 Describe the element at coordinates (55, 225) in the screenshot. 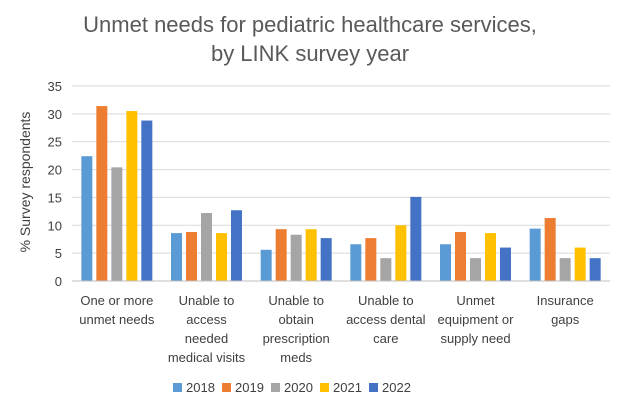

I see `y-tick-label: 10` at that location.